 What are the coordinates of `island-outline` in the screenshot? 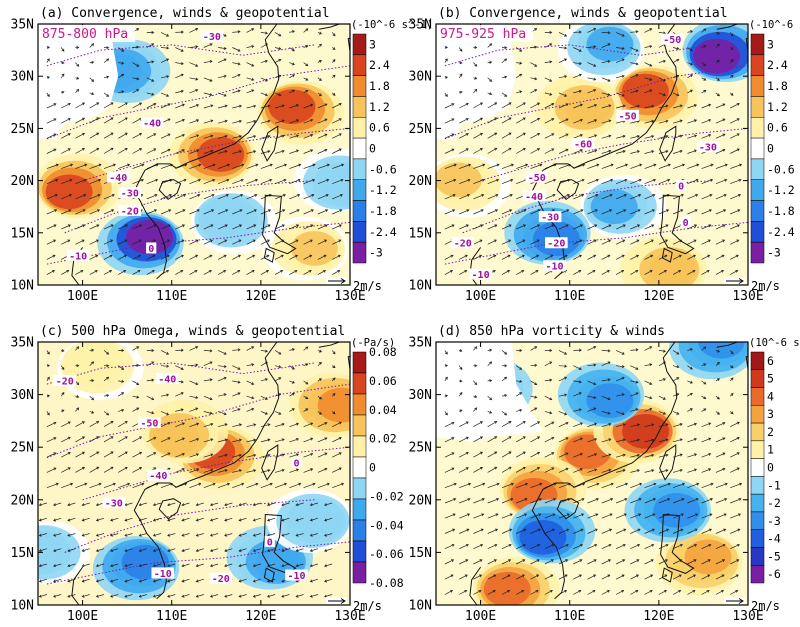 It's located at (677, 224).